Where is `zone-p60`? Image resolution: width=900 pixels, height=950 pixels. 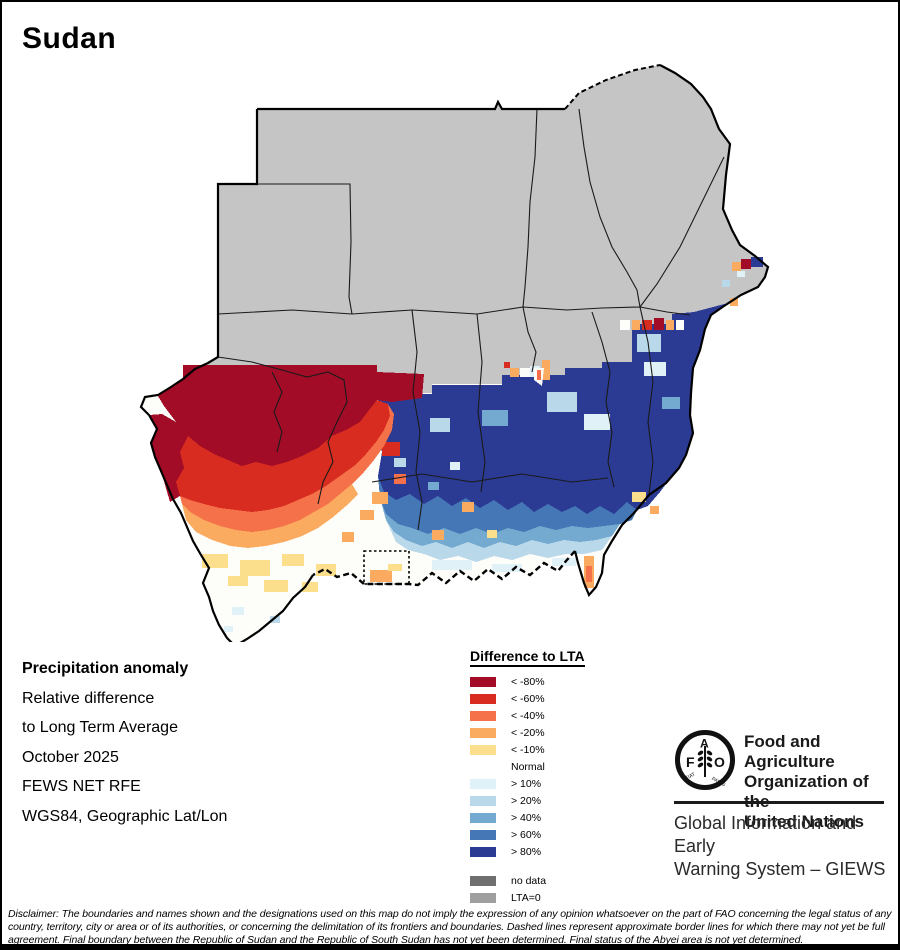 zone-p60 is located at coordinates (507, 505).